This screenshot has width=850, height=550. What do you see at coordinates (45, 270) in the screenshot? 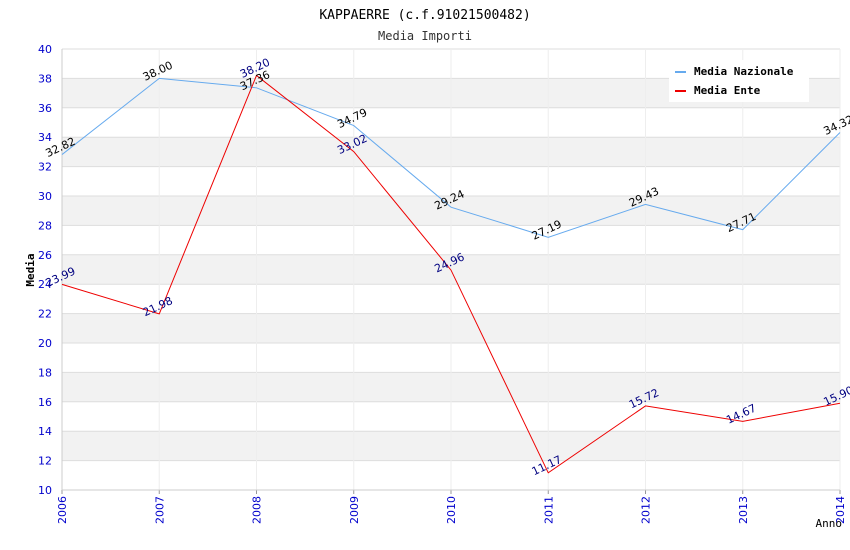
I see `y-tick-labels: 10 12 14 16 18 20 22 24 26 28 30 32 34 36 38 40` at bounding box center [45, 270].